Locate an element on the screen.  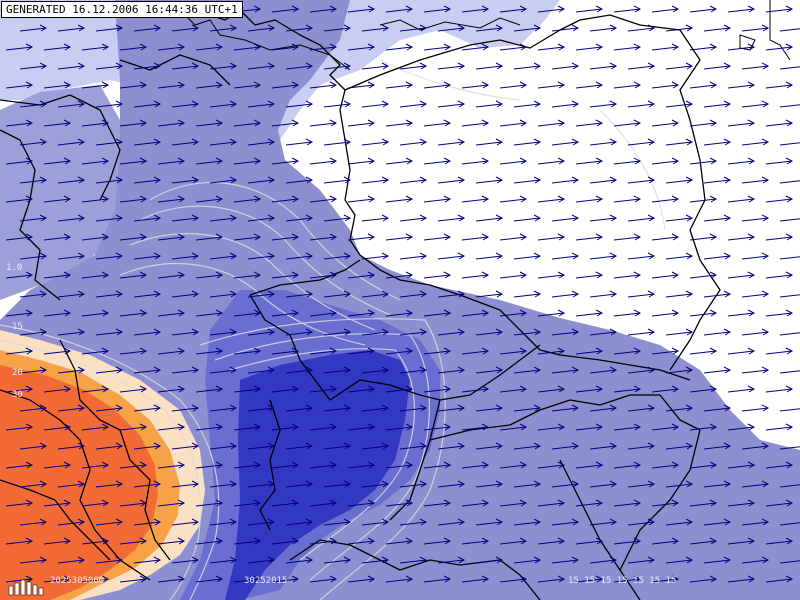
legend-bars-icon is located at coordinates (26, 587).